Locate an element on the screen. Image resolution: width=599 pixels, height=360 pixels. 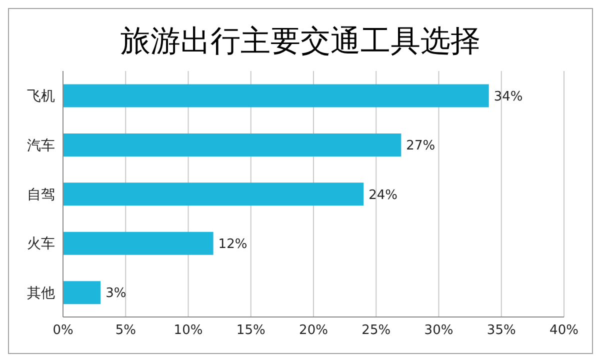
x-tick-label: 40% is located at coordinates (564, 330).